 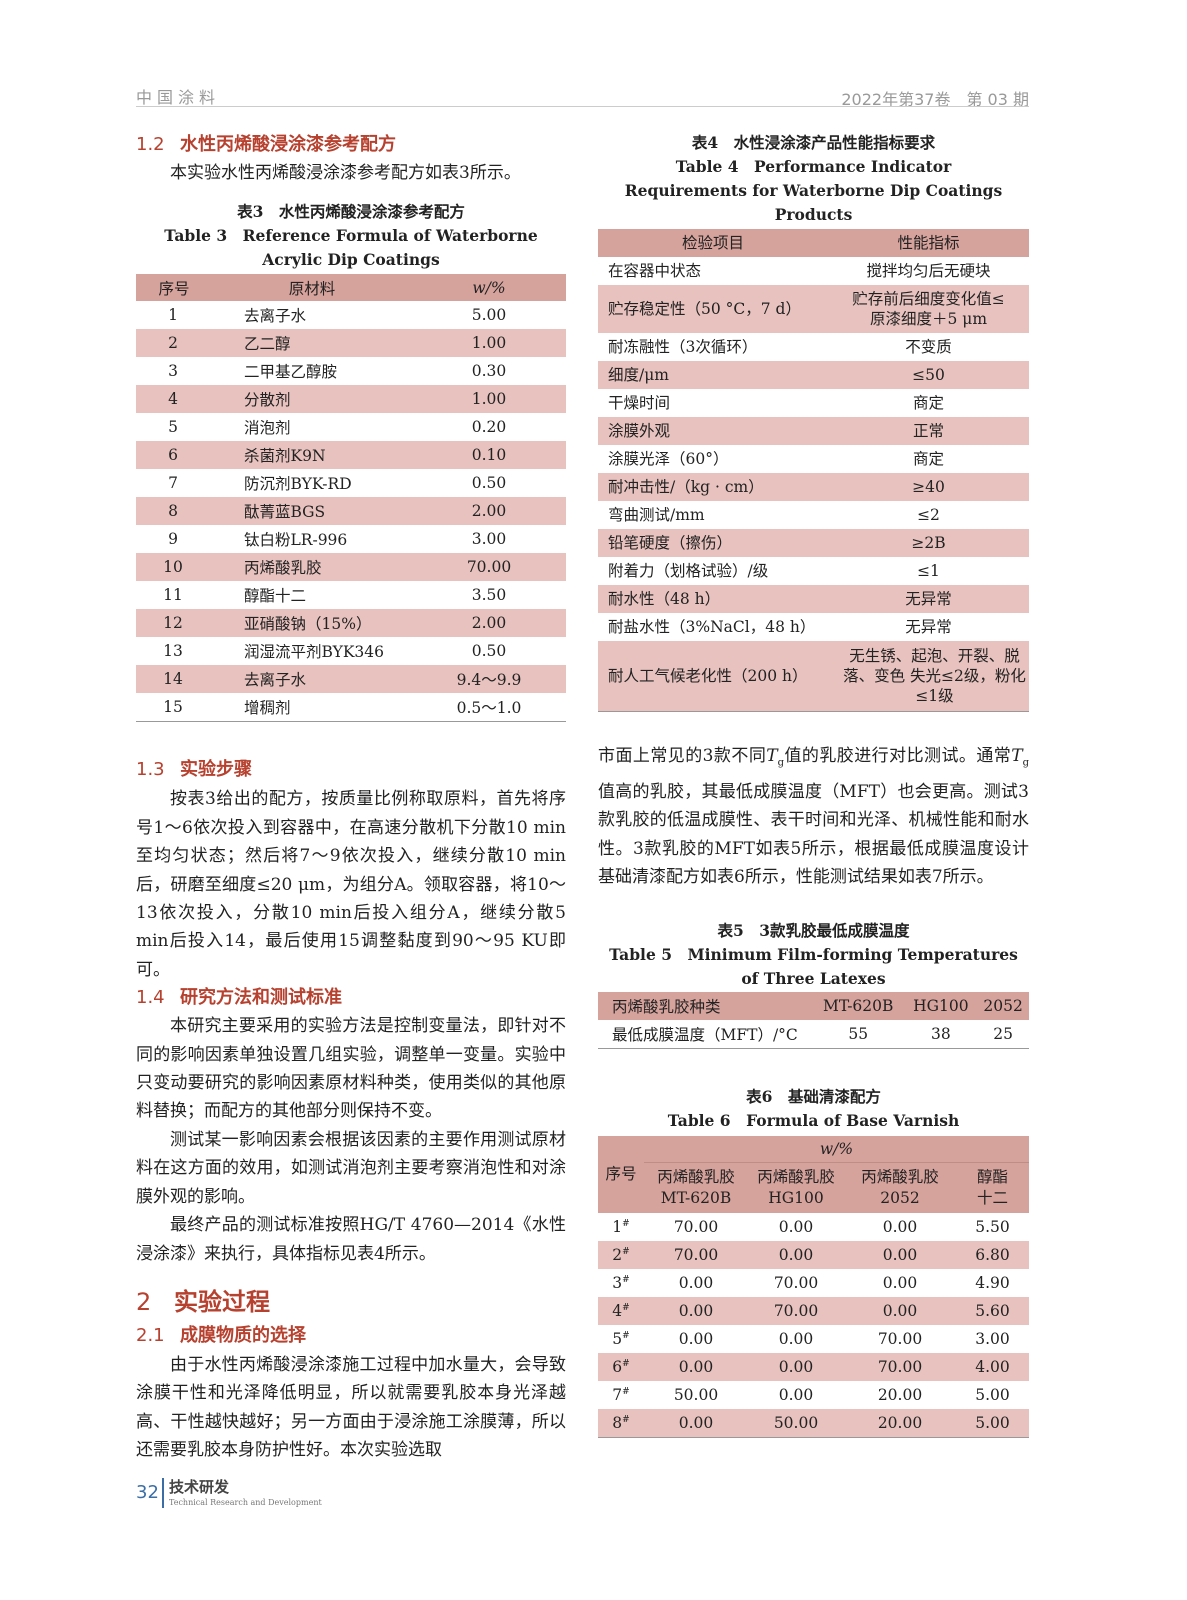 I want to click on cell: 二甲基乙醇胺, so click(x=291, y=372).